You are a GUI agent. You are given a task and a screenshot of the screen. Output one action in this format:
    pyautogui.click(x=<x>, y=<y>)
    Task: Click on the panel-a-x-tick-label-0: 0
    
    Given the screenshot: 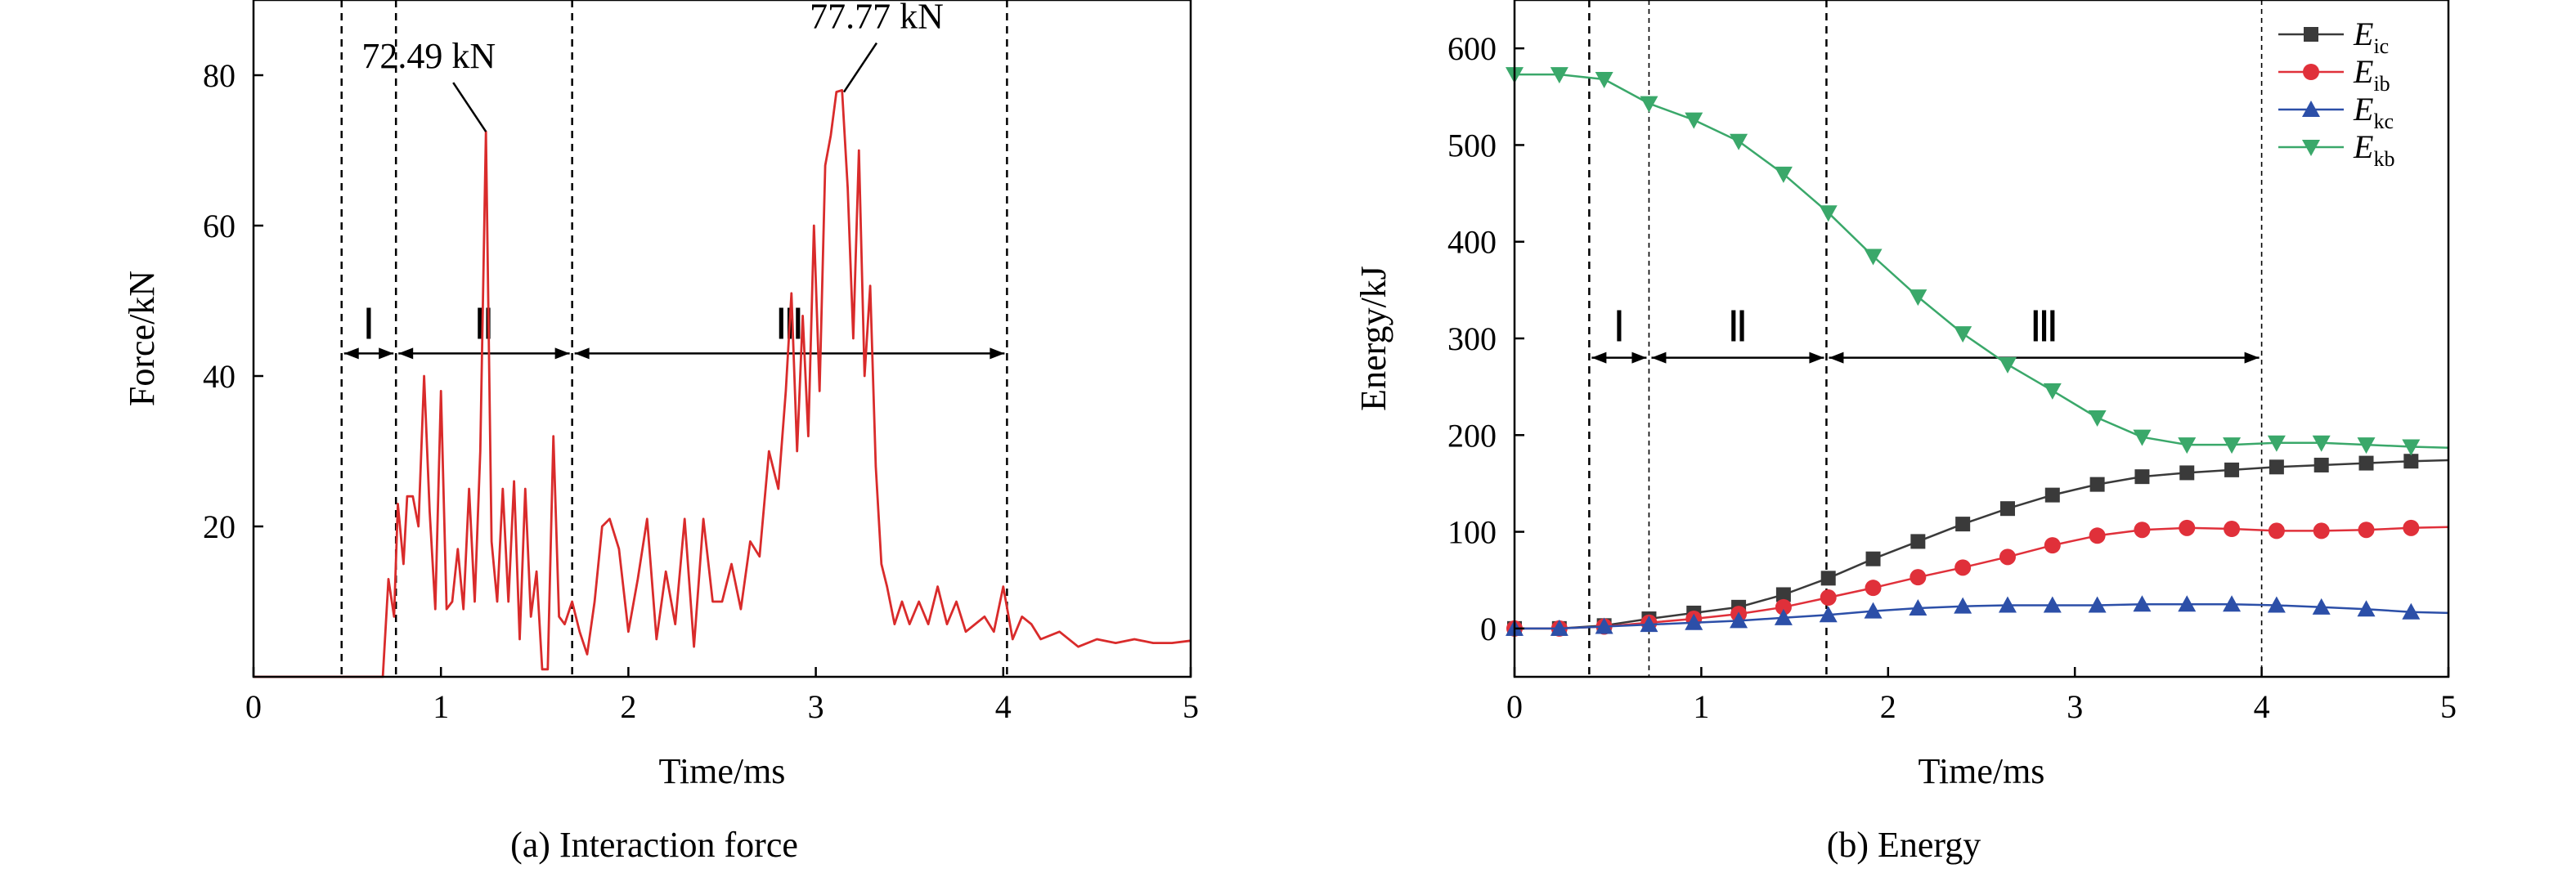 What is the action you would take?
    pyautogui.click(x=253, y=707)
    